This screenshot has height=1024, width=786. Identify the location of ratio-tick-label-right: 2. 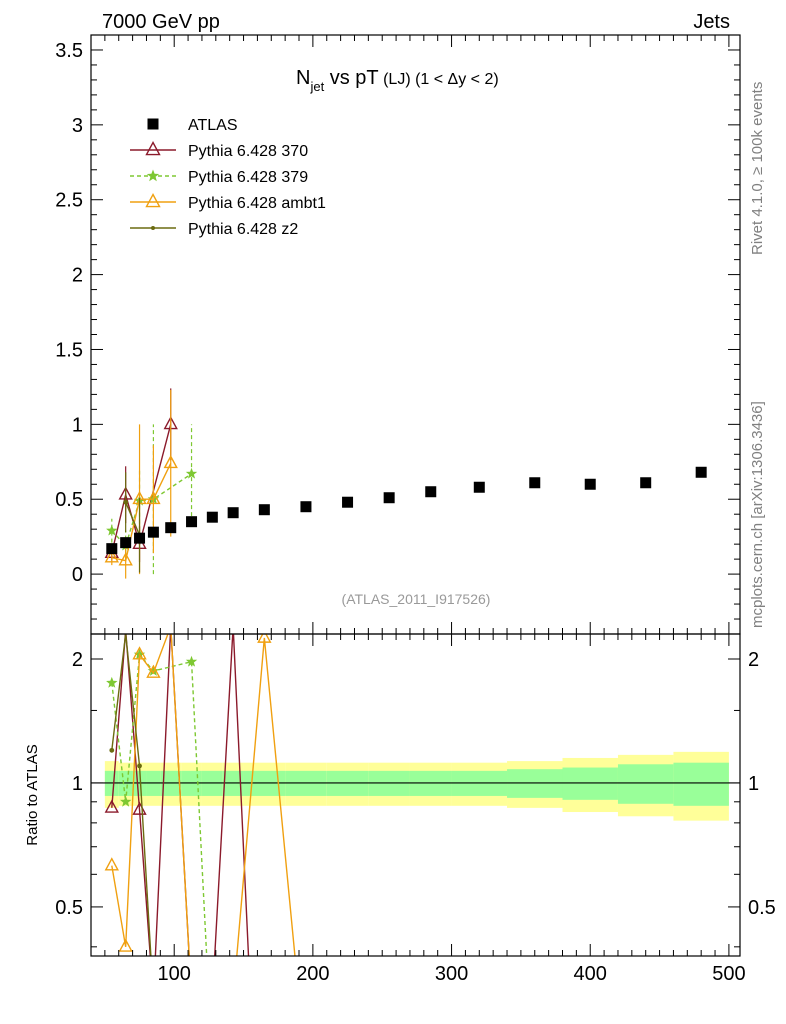
(753, 660).